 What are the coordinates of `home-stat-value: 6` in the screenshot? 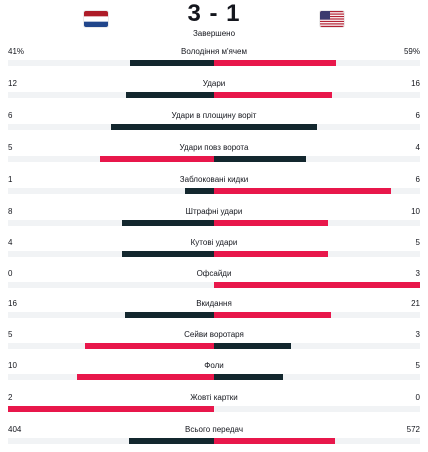 It's located at (10, 115).